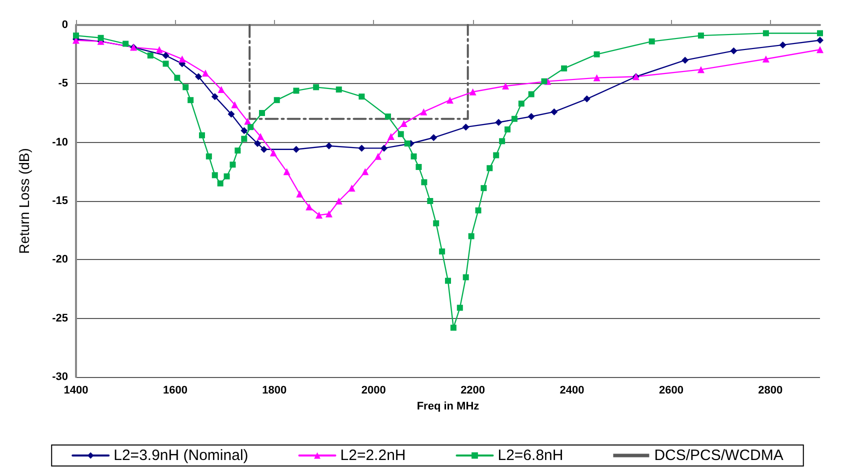  Describe the element at coordinates (60, 142) in the screenshot. I see `y-tick-label: -10` at that location.